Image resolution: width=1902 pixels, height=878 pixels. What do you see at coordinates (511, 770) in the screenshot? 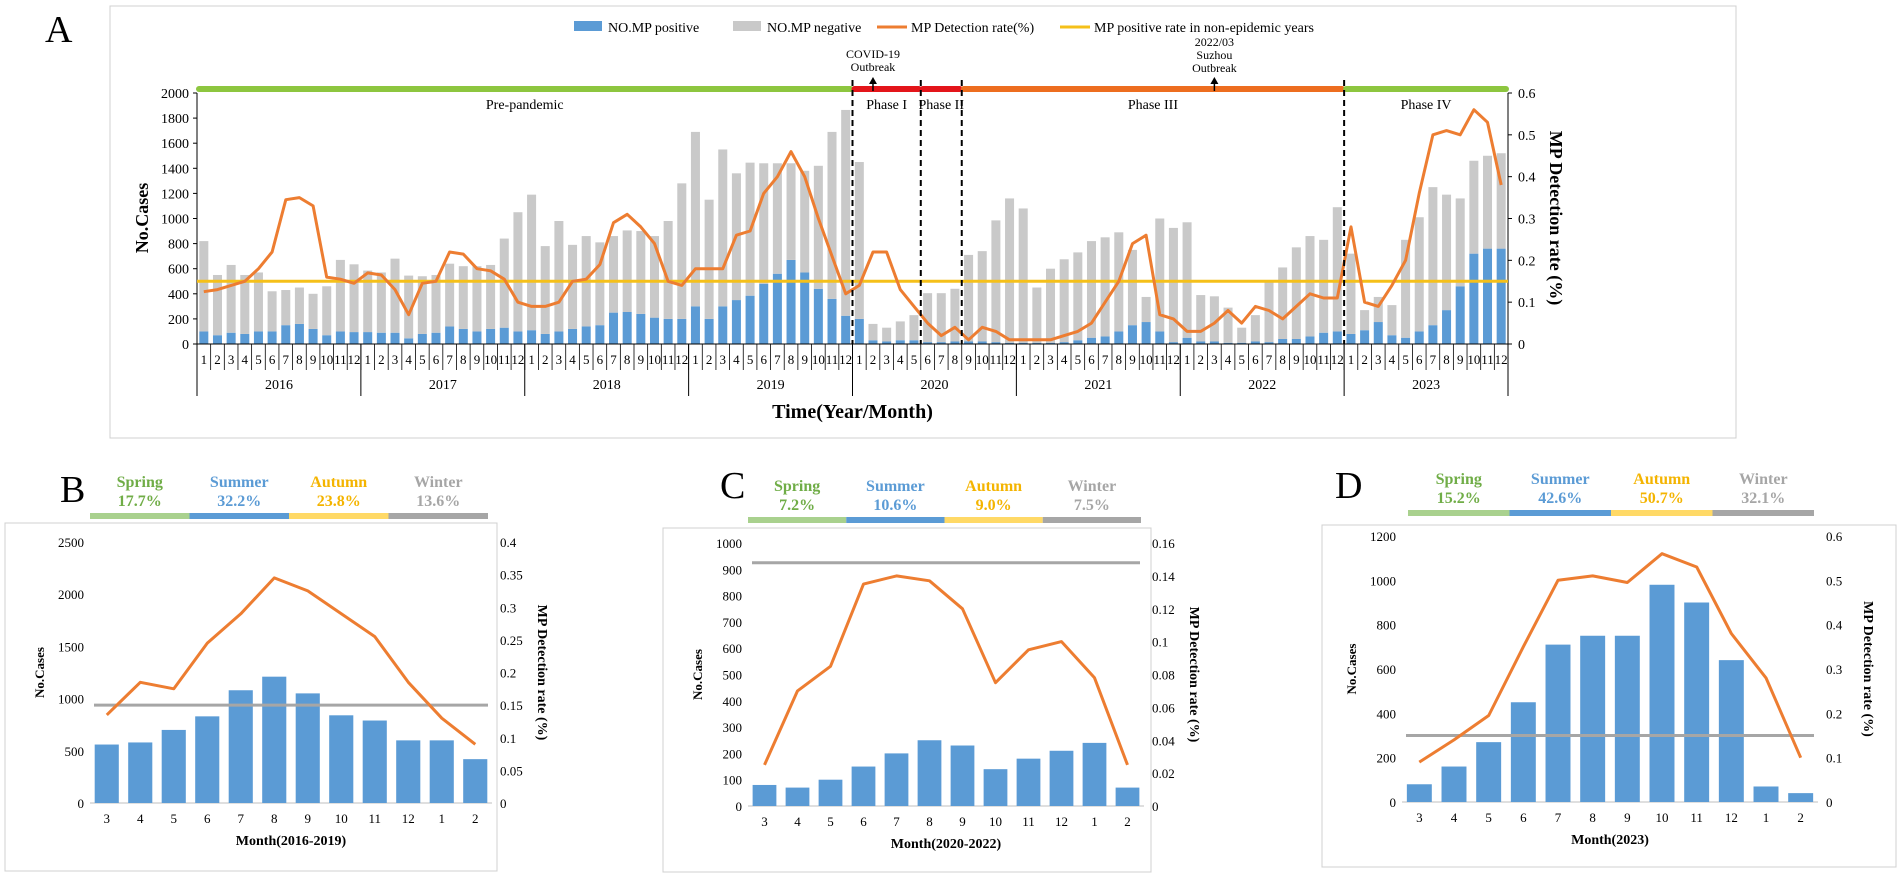
I see `y2-tick-label: 0.05` at bounding box center [511, 770].